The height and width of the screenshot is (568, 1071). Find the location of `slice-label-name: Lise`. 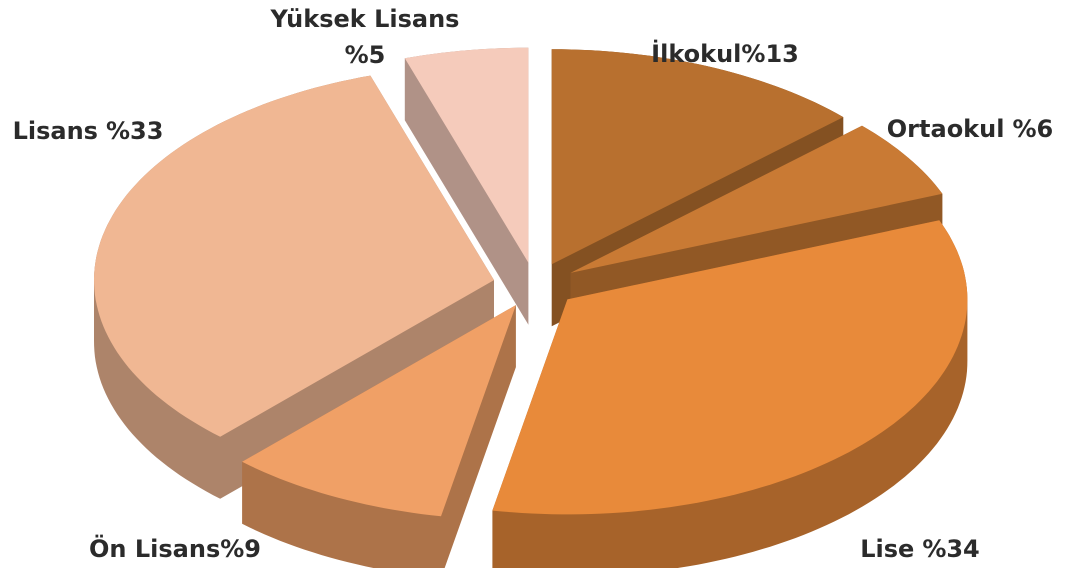

slice-label-name: Lise is located at coordinates (887, 549).